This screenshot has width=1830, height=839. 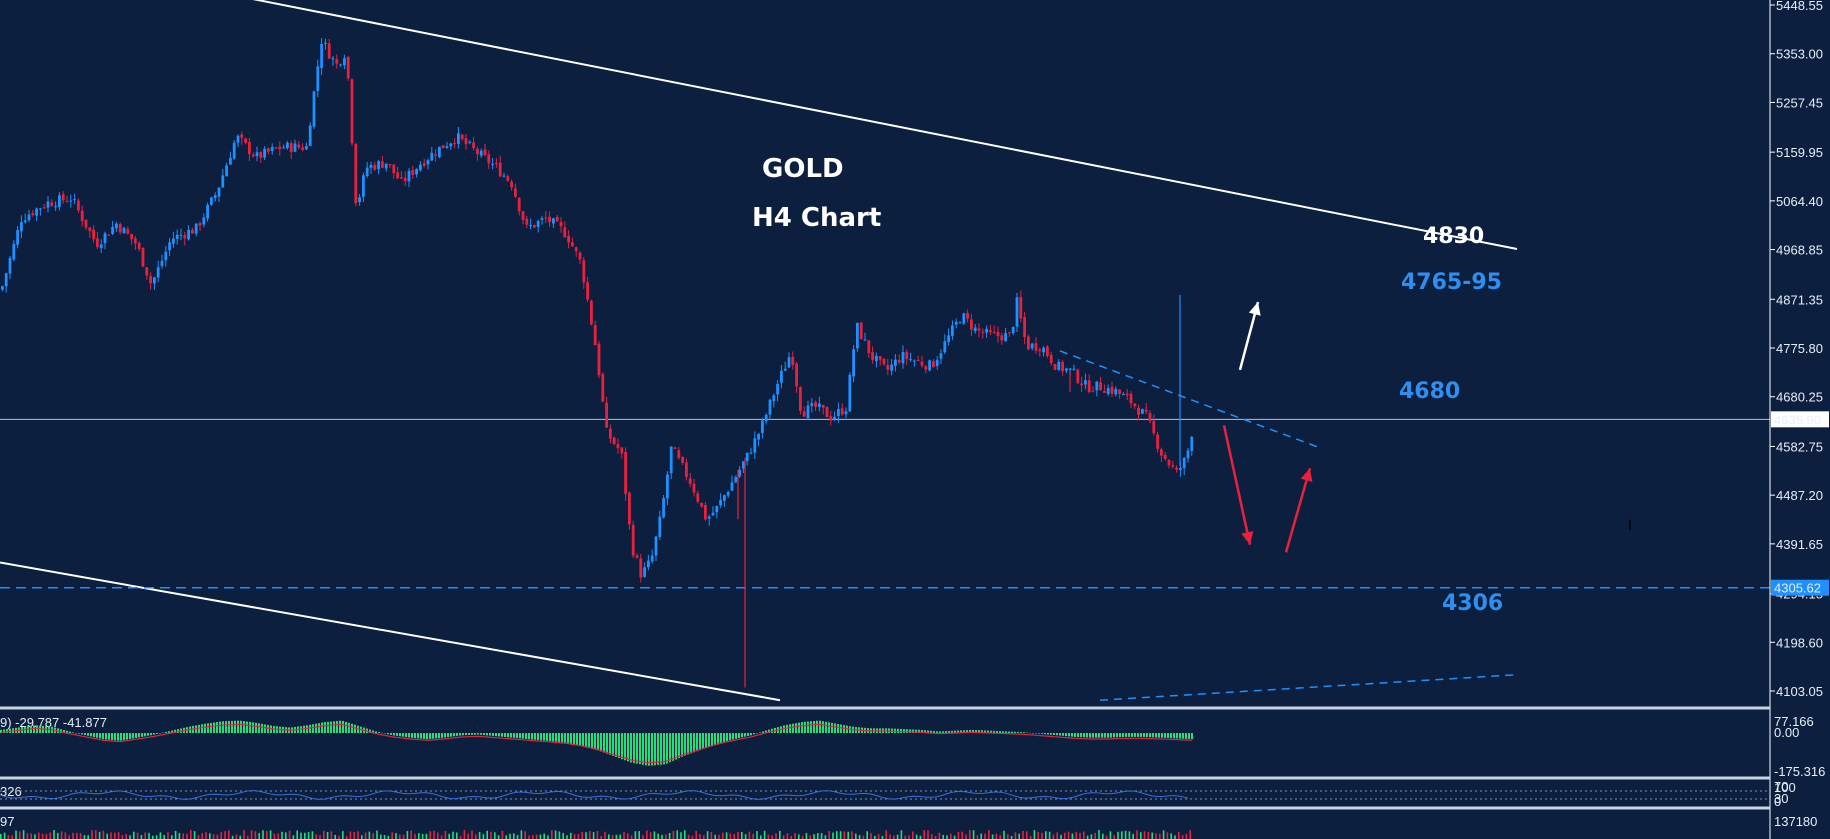 What do you see at coordinates (1799, 642) in the screenshot?
I see `price-tick-label: 4198.60` at bounding box center [1799, 642].